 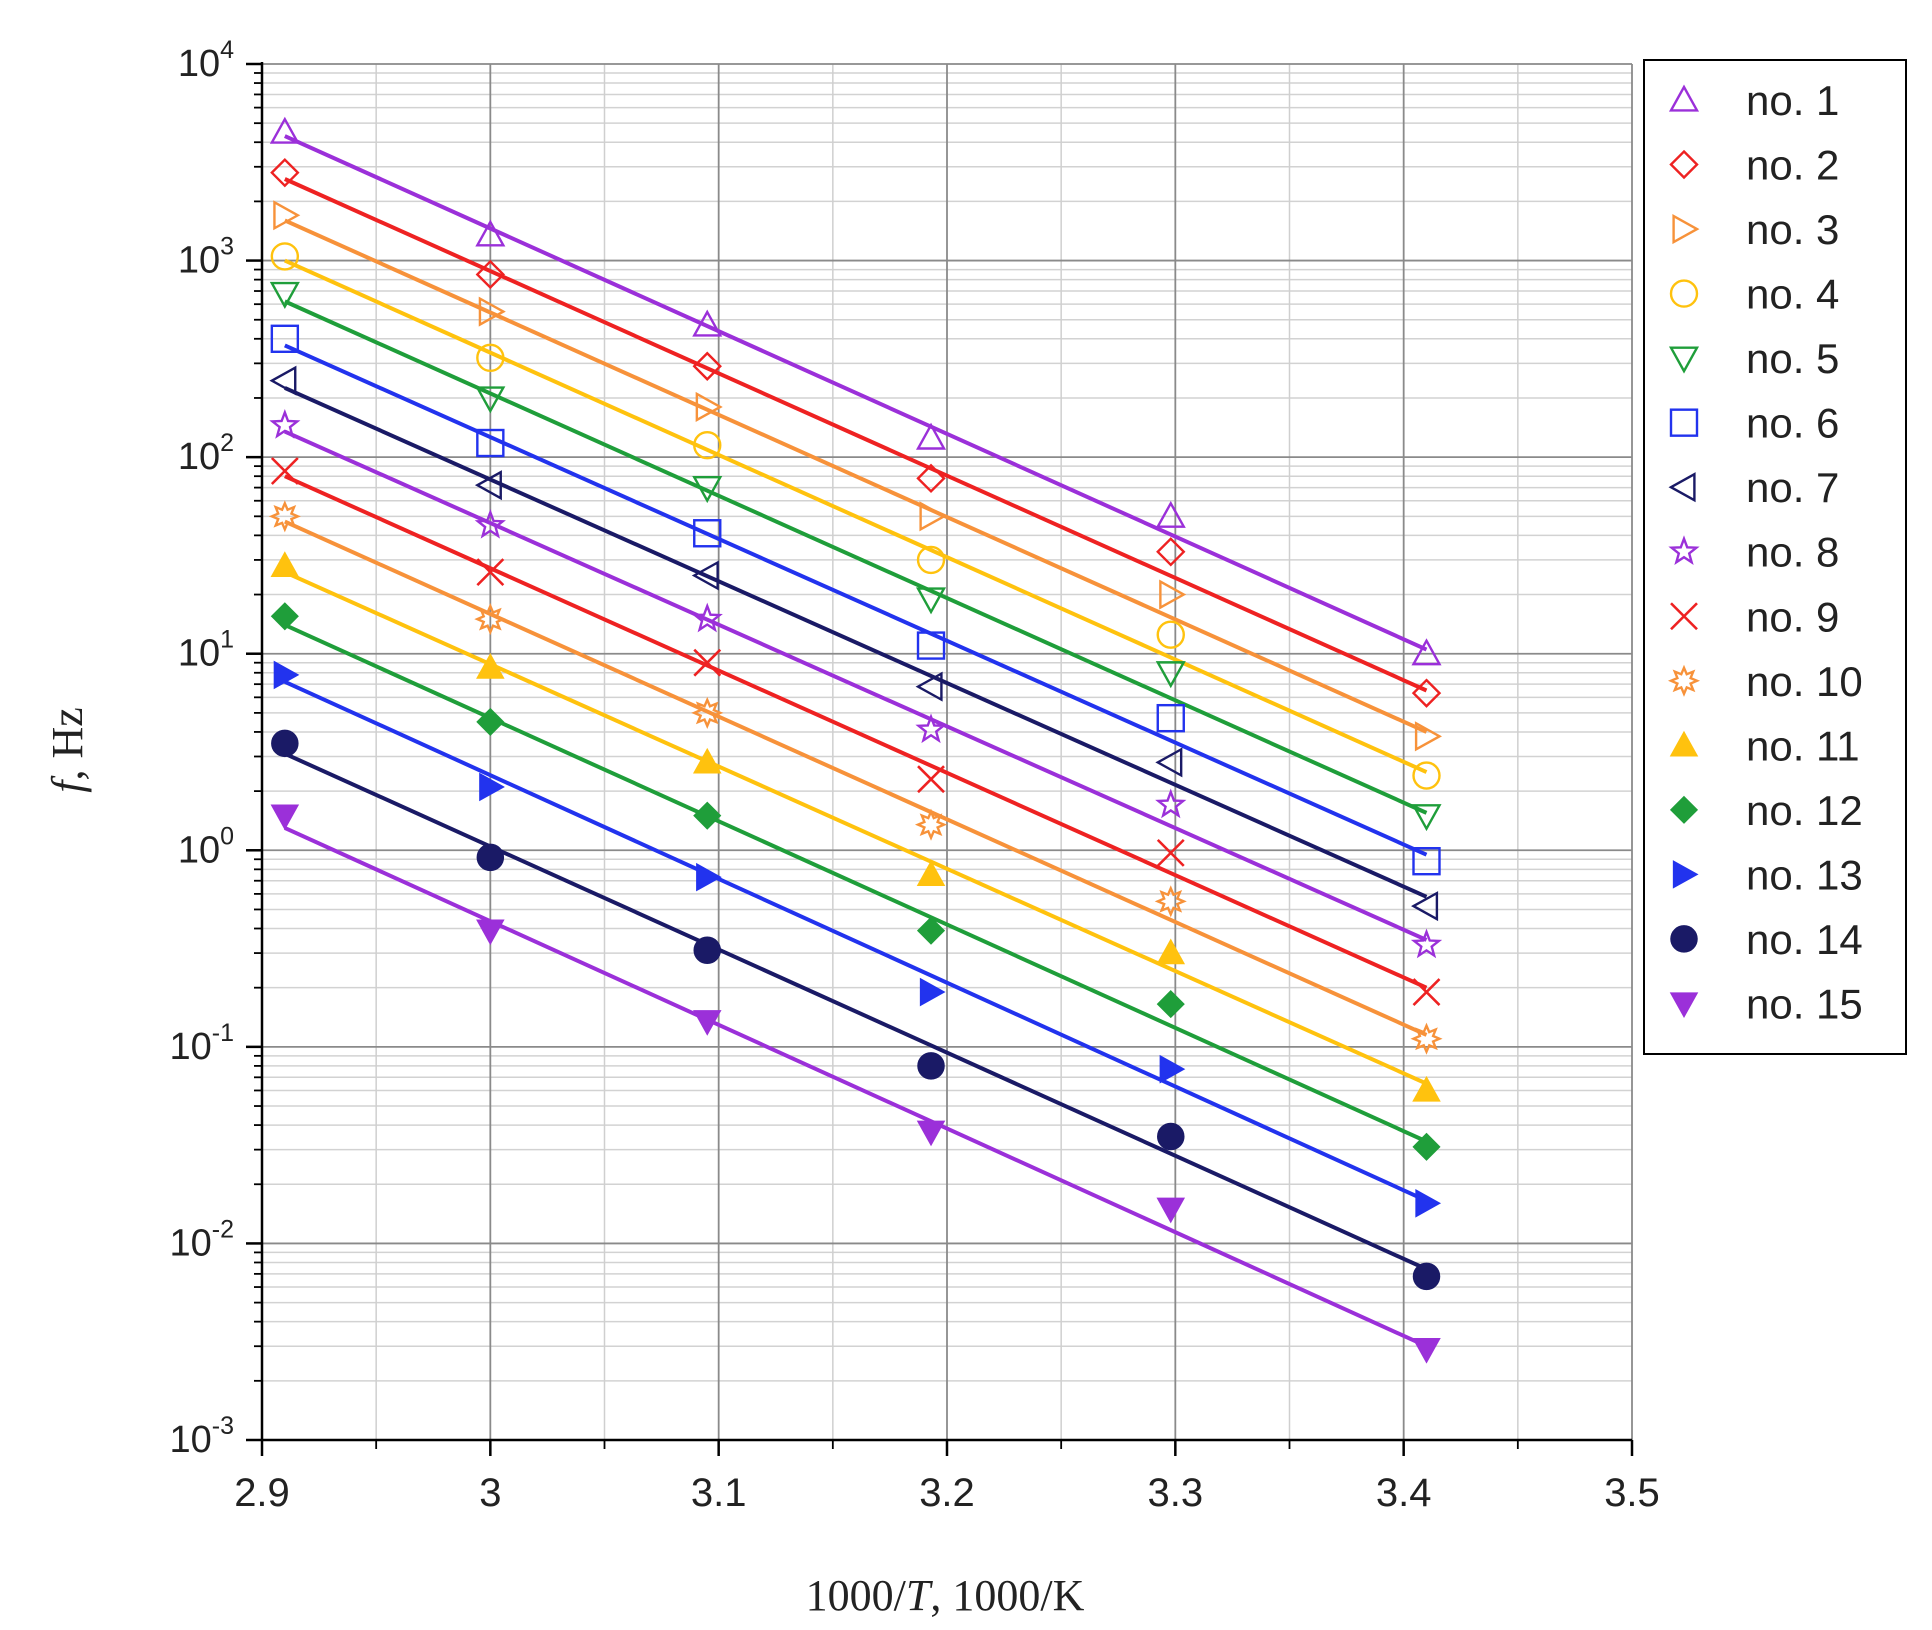 I want to click on legend-label-13: no. 13, so click(x=1804, y=874).